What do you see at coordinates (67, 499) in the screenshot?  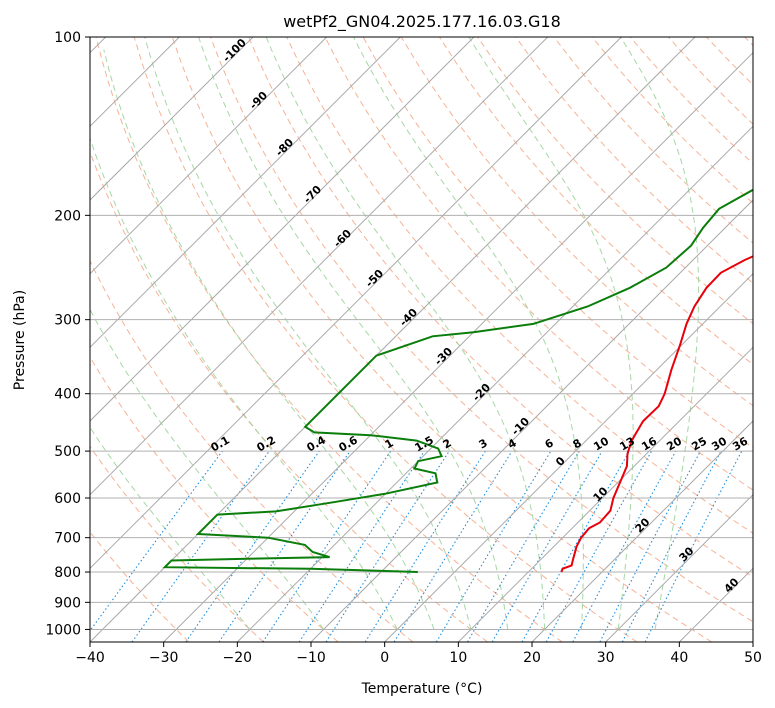 I see `y-tick-label: 600` at bounding box center [67, 499].